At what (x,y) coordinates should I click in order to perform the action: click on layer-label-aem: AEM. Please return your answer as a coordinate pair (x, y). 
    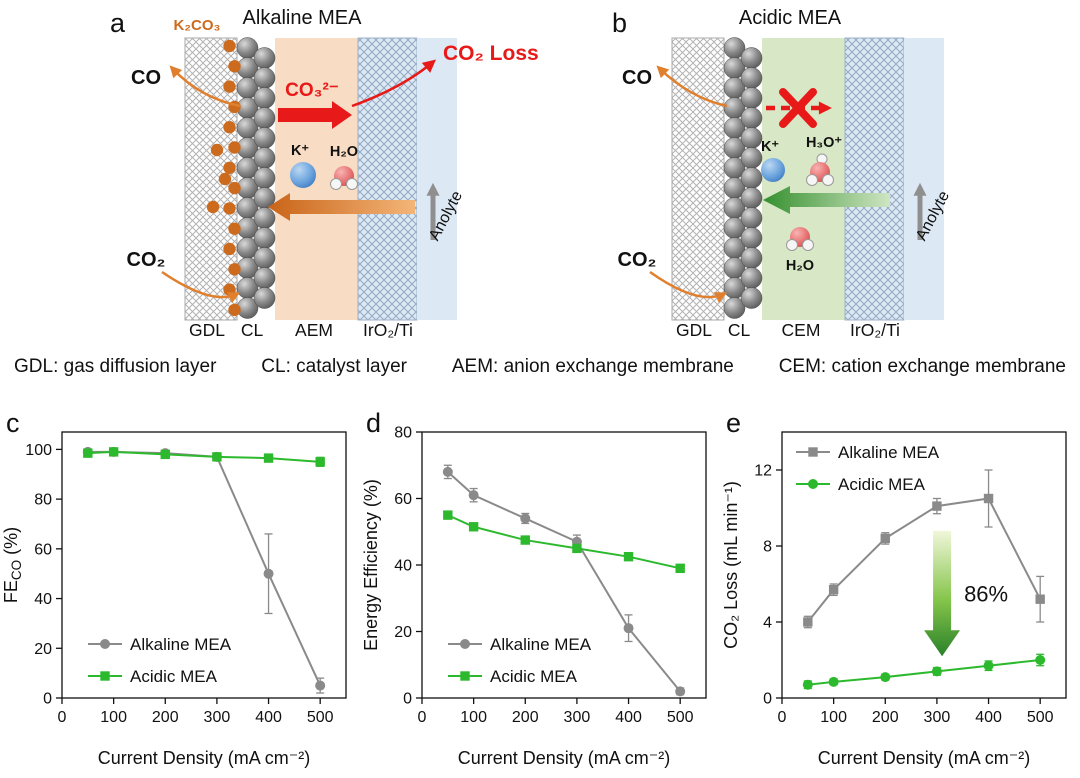
    Looking at the image, I should click on (314, 330).